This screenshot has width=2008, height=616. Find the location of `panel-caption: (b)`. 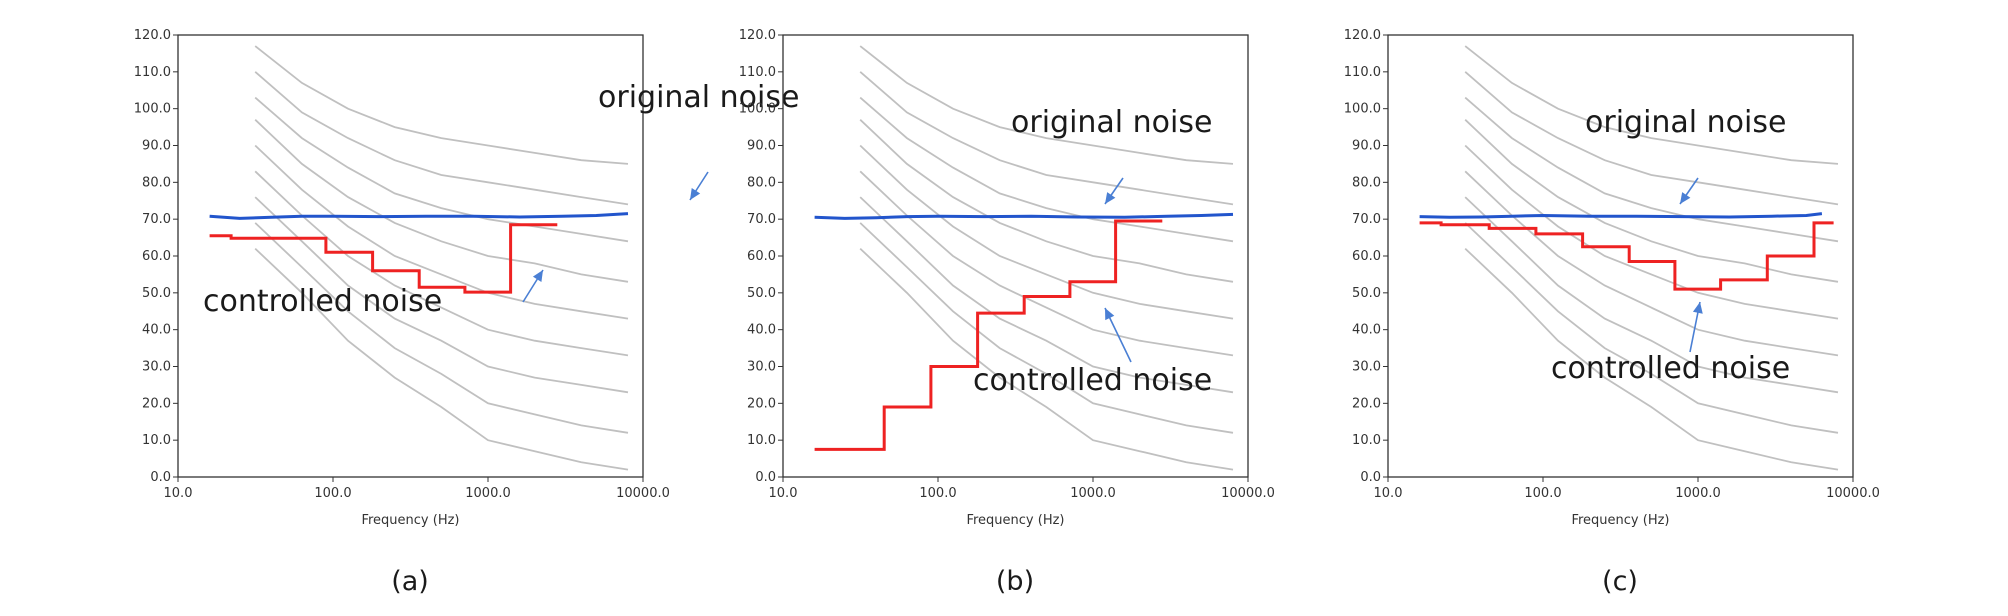

panel-caption: (b) is located at coordinates (1015, 581).